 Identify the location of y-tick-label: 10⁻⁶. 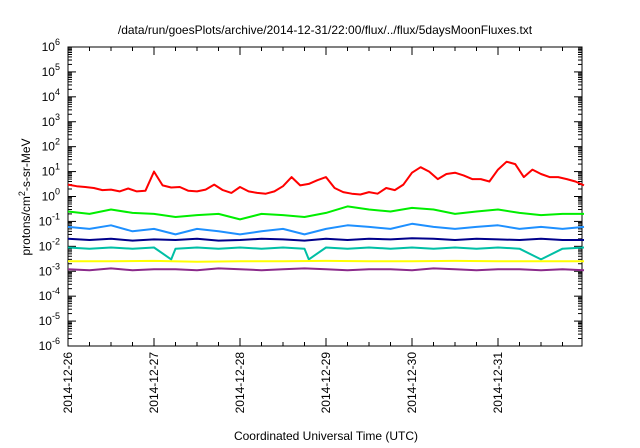
(49, 344).